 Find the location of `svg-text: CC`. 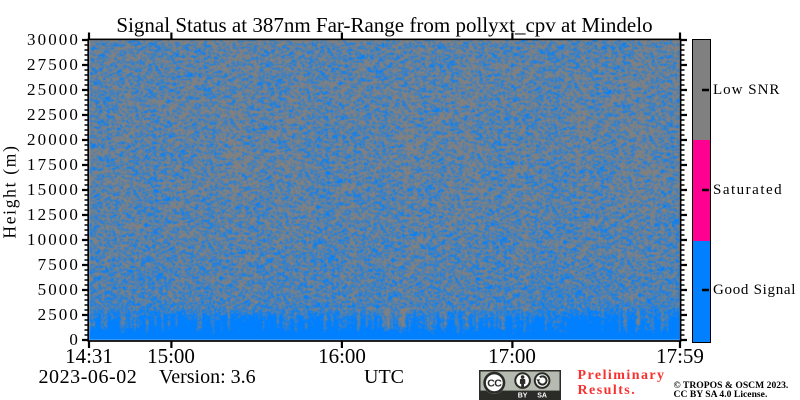

svg-text: CC is located at coordinates (494, 383).